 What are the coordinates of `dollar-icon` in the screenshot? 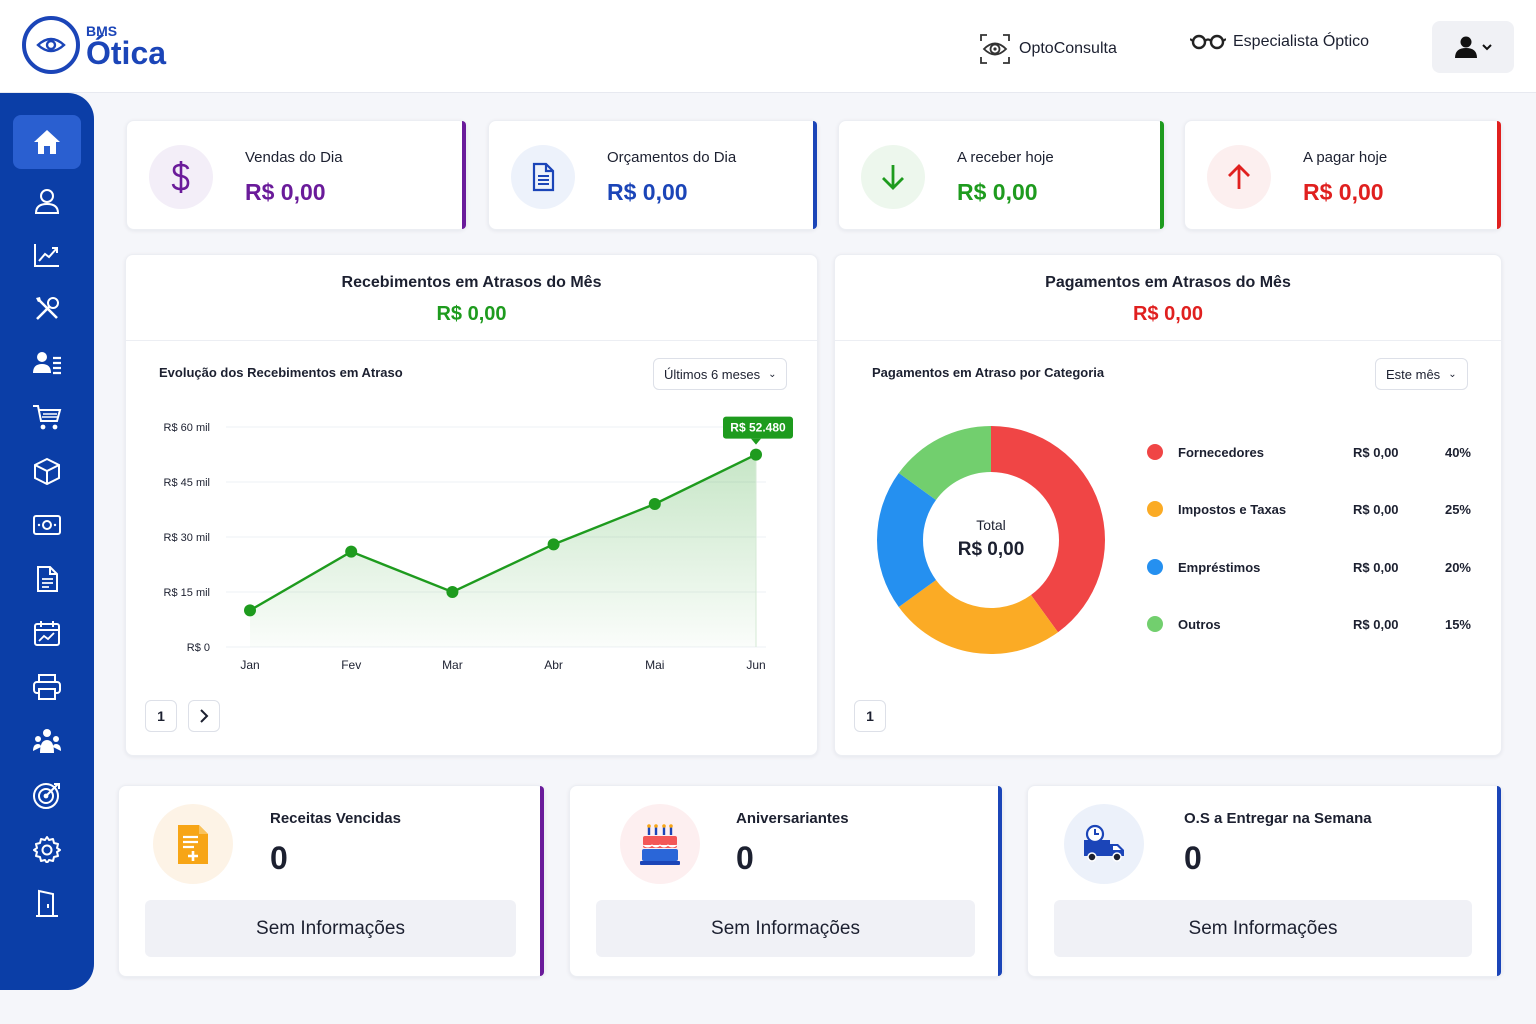 It's located at (181, 177).